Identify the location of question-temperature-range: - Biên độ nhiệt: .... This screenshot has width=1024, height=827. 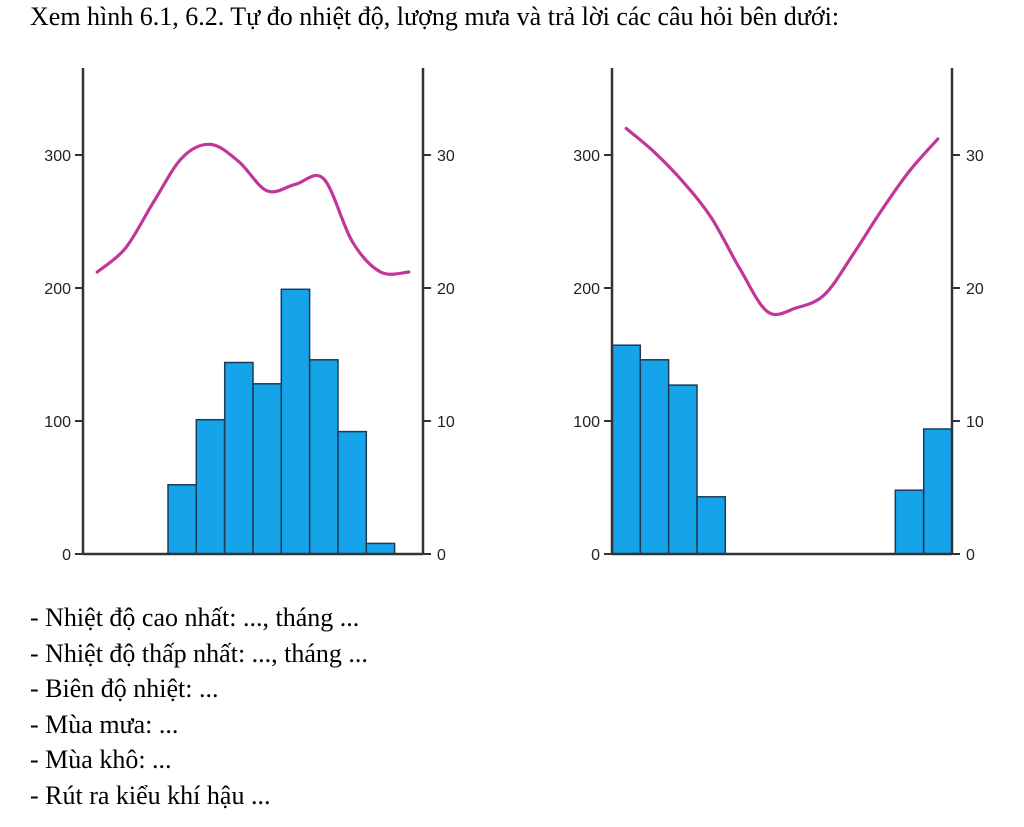
(124, 688).